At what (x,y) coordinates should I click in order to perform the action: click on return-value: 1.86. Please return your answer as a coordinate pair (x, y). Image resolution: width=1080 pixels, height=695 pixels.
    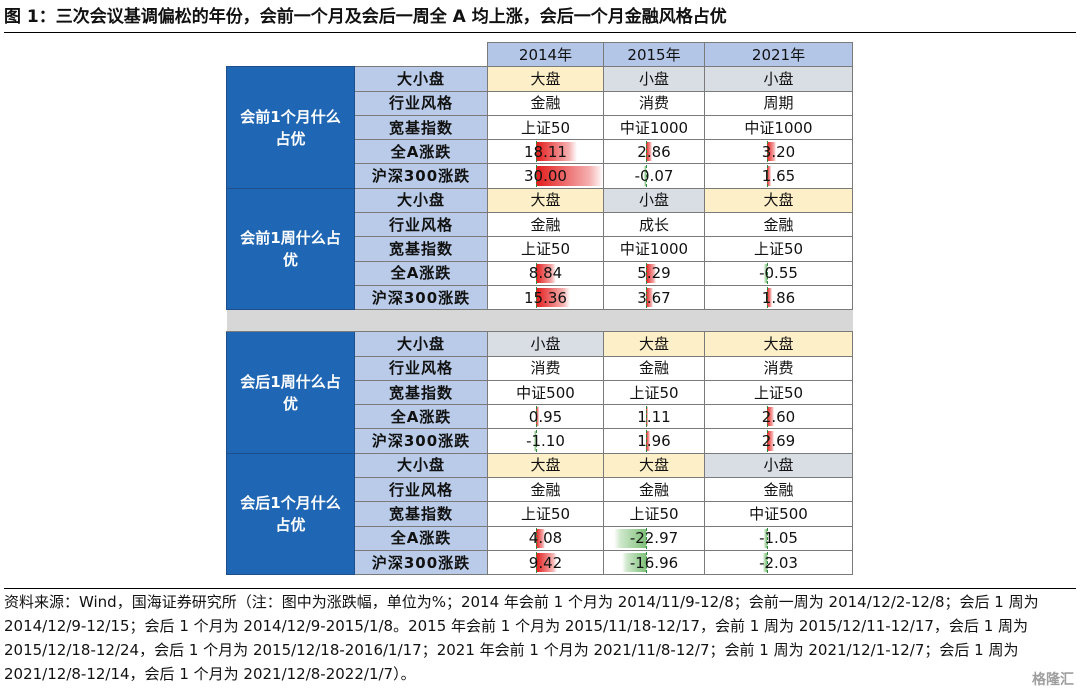
    Looking at the image, I should click on (778, 297).